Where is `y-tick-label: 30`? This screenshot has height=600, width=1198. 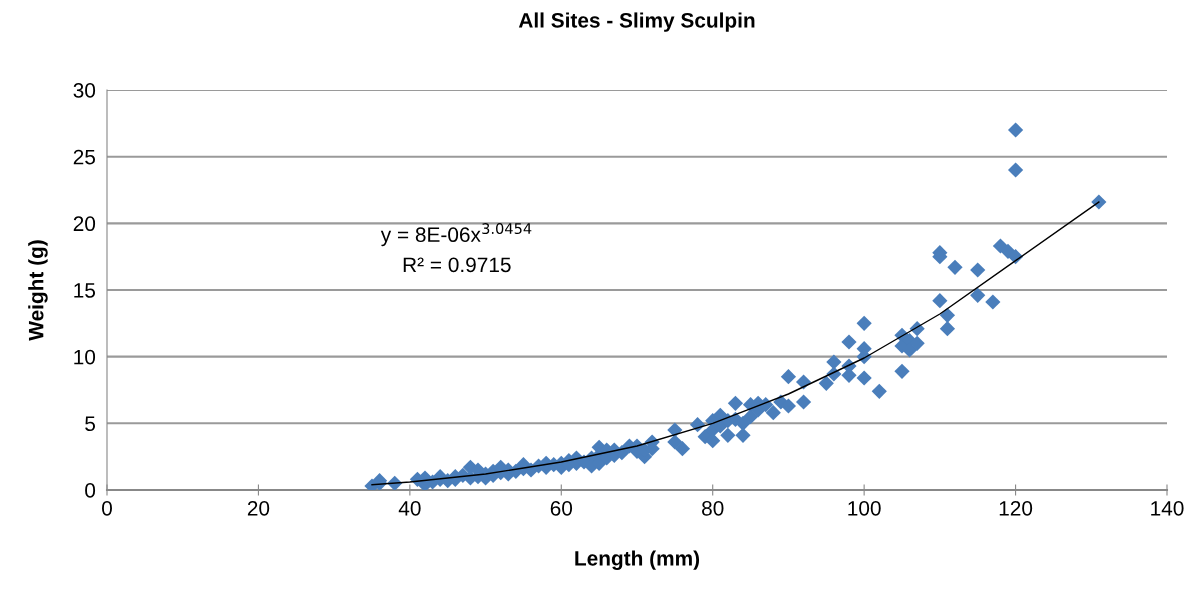
y-tick-label: 30 is located at coordinates (84, 90).